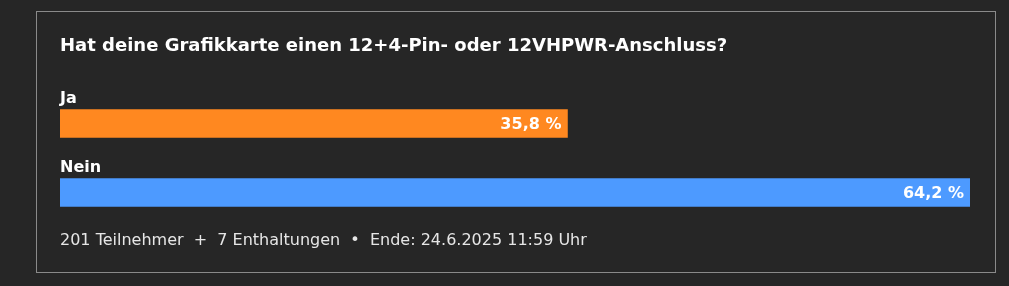 The height and width of the screenshot is (286, 1009). What do you see at coordinates (323, 239) in the screenshot?
I see `text: 201 Teilnehmer + 7 Enthaltungen • Ende: 24.6.2025 11:59 Uhr` at bounding box center [323, 239].